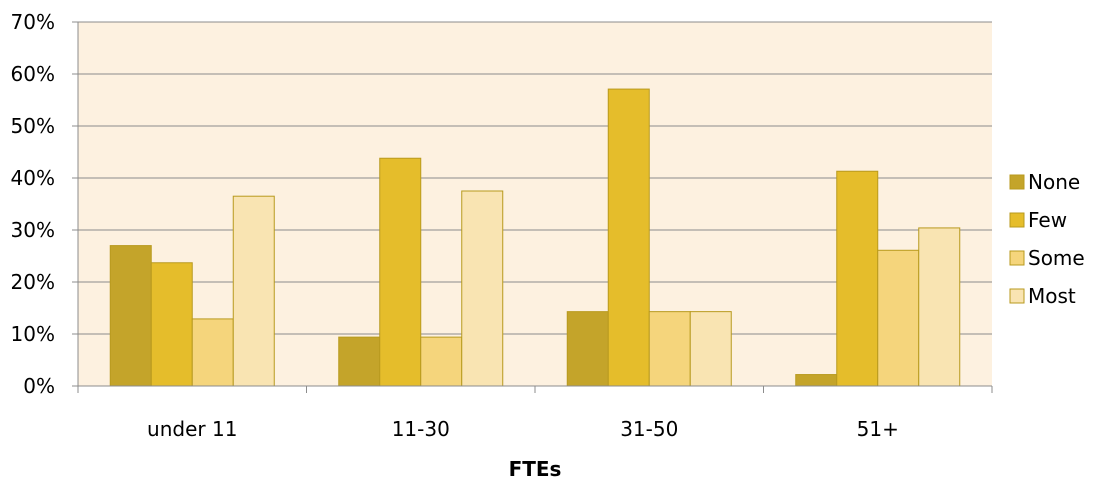 The height and width of the screenshot is (488, 1094). What do you see at coordinates (421, 429) in the screenshot?
I see `x-tick-label: 11-30` at bounding box center [421, 429].